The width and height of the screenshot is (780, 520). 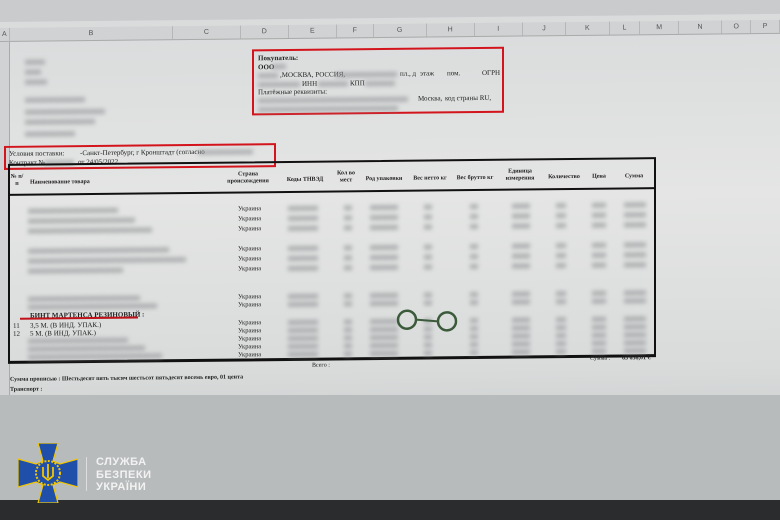 I want to click on wordmark-line: УКРАЇНИ, so click(x=121, y=487).